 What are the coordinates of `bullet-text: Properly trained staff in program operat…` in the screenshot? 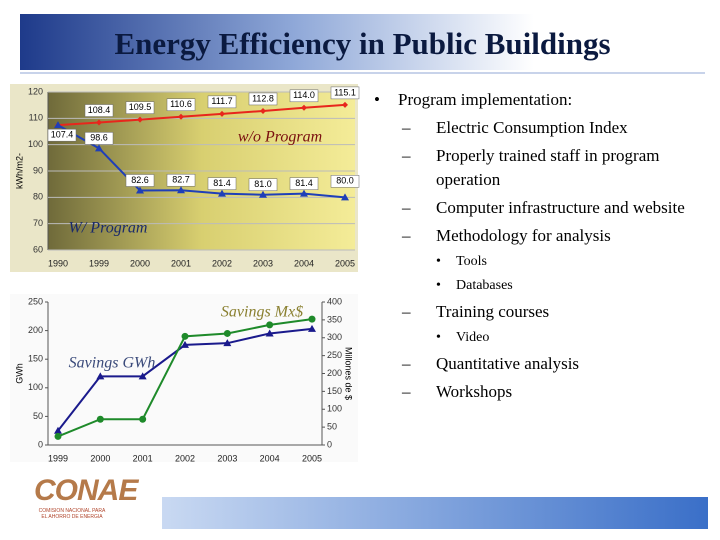 It's located at (548, 167).